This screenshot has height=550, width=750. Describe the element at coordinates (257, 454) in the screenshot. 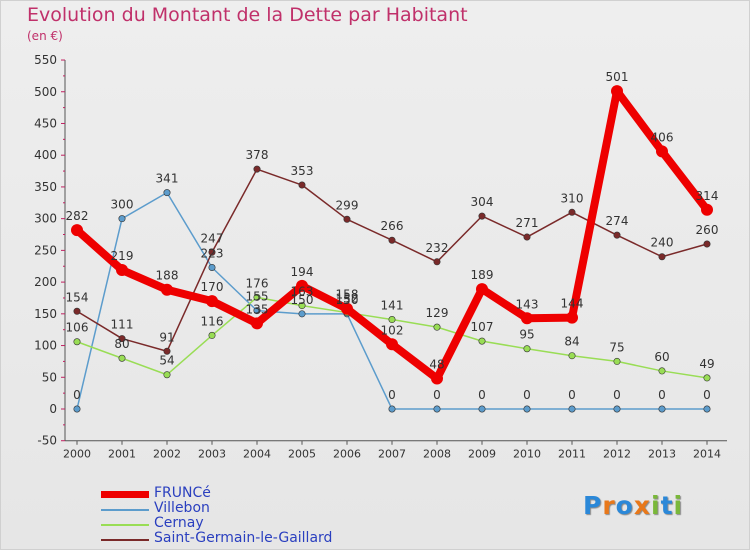

I see `x-tick-label: 2004` at that location.